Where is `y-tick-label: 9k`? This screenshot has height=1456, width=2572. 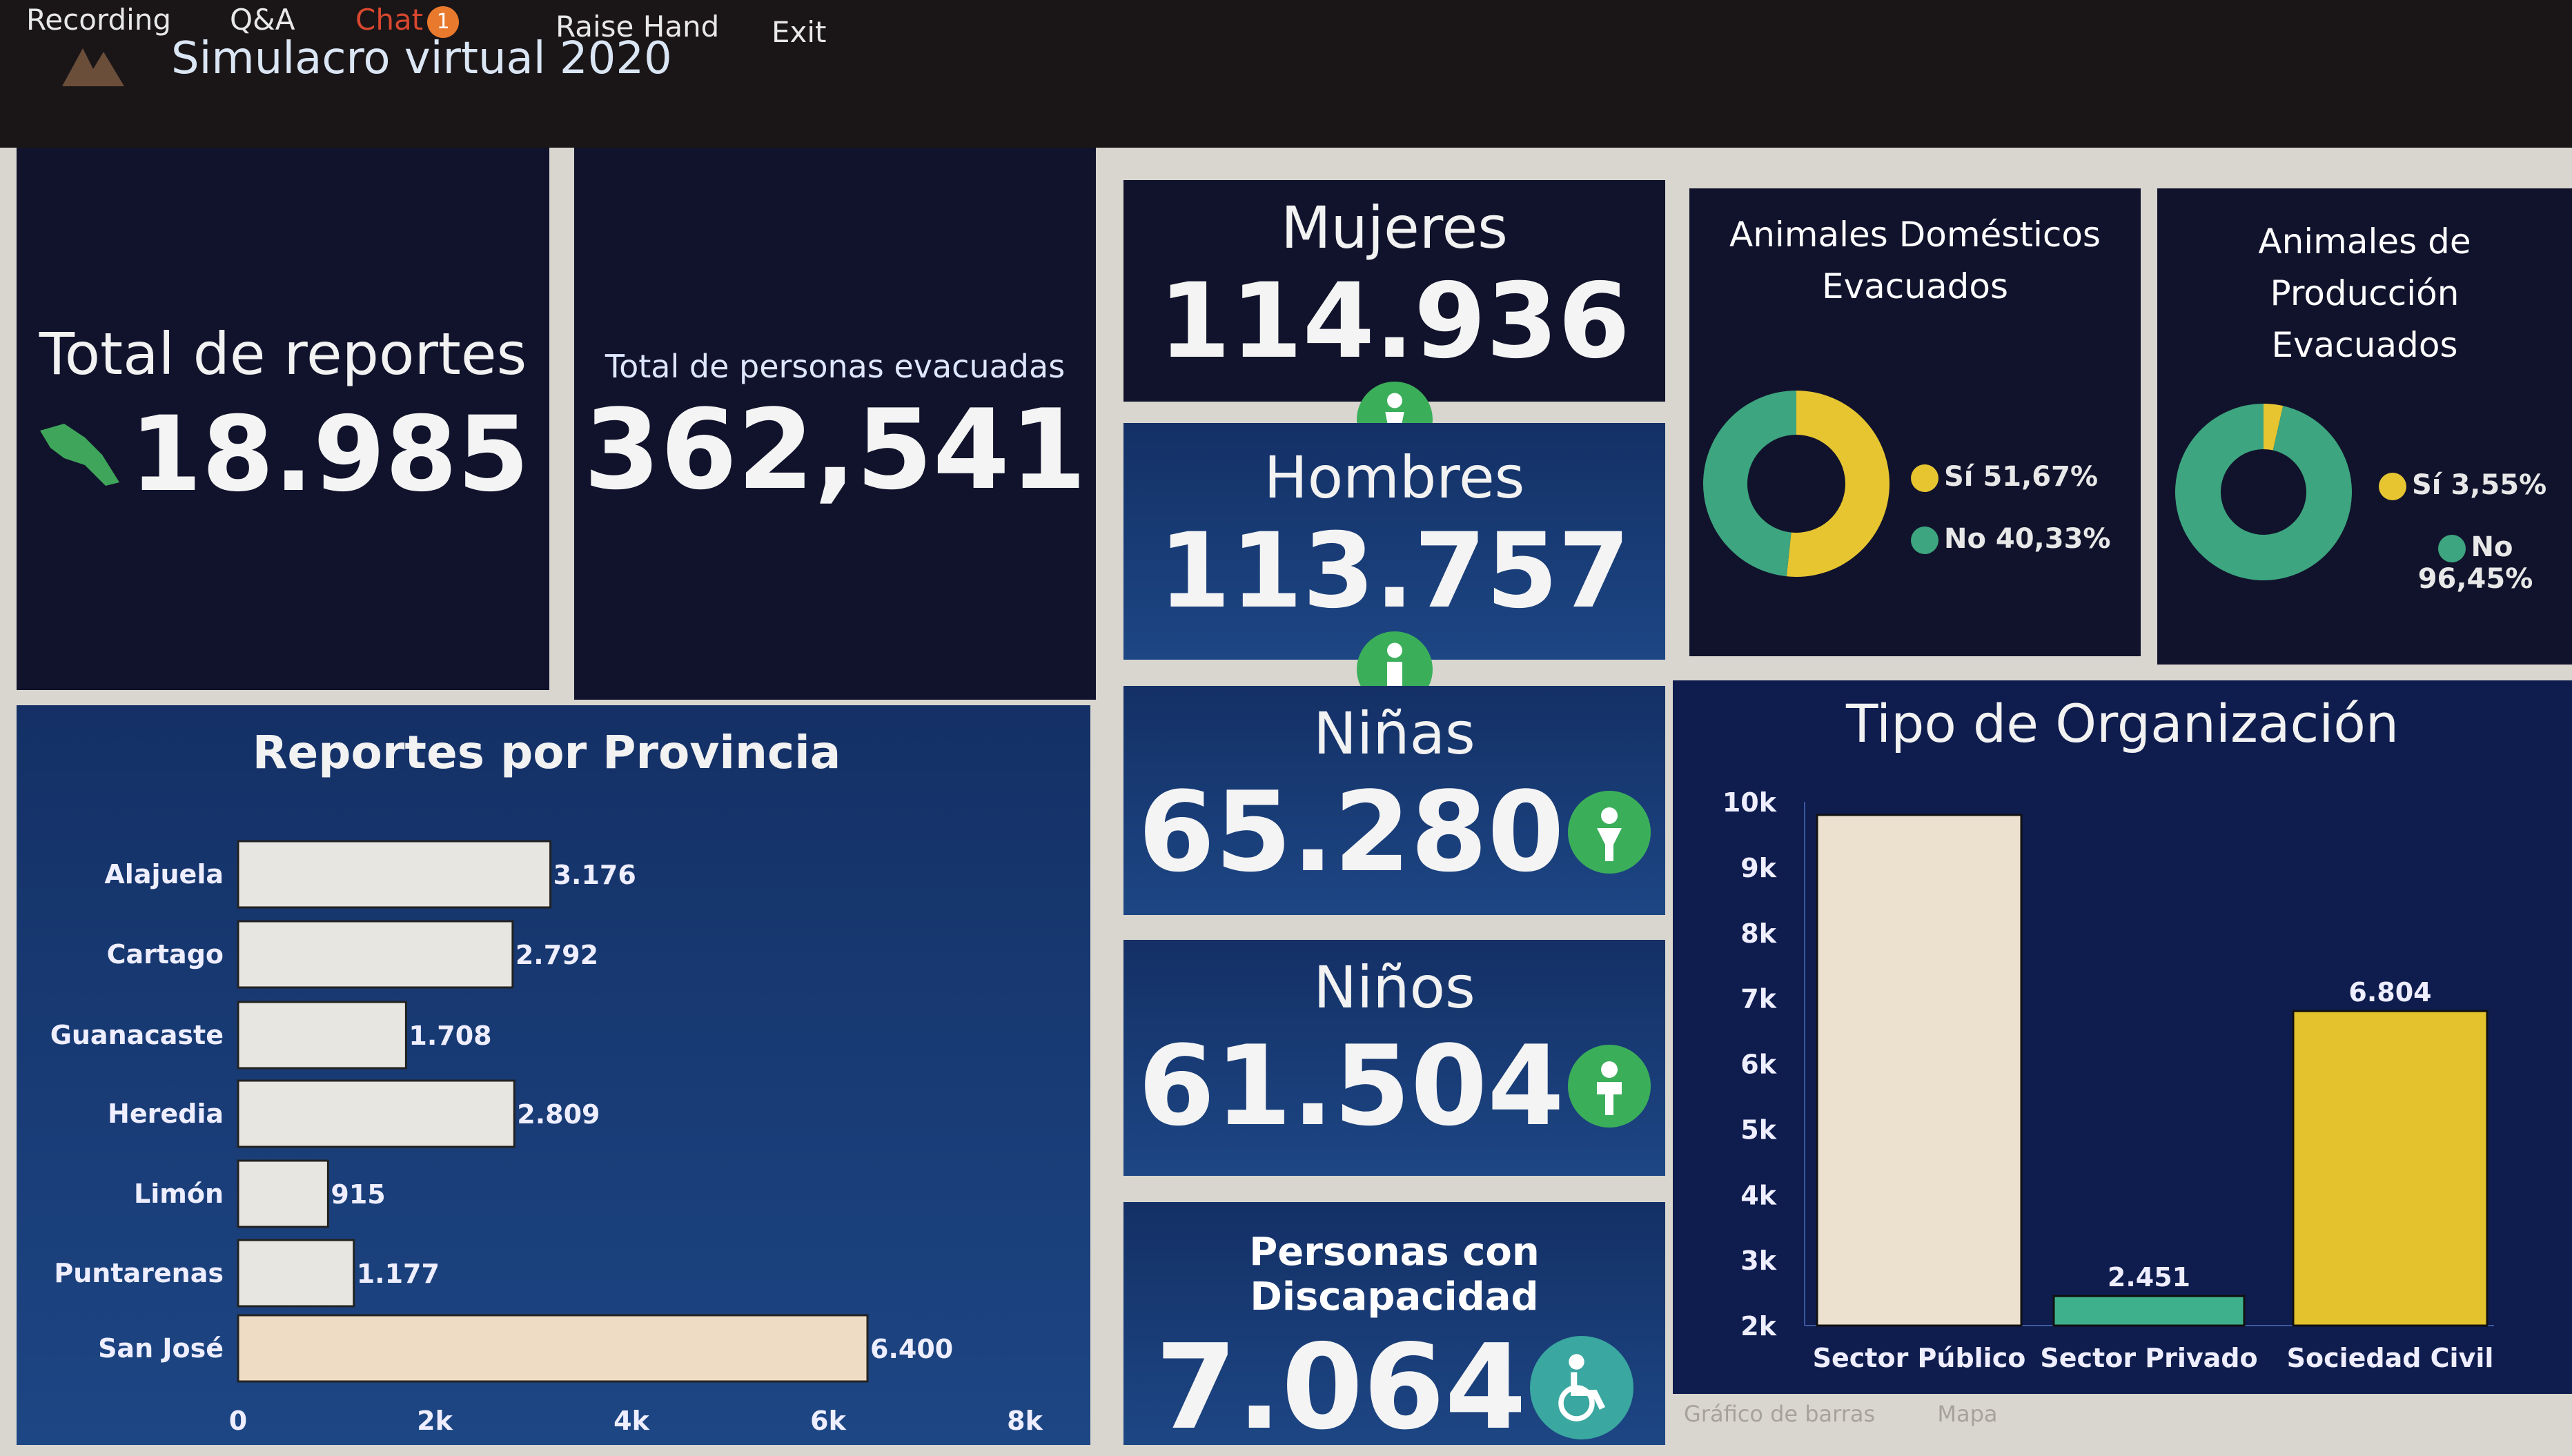 y-tick-label: 9k is located at coordinates (1758, 868).